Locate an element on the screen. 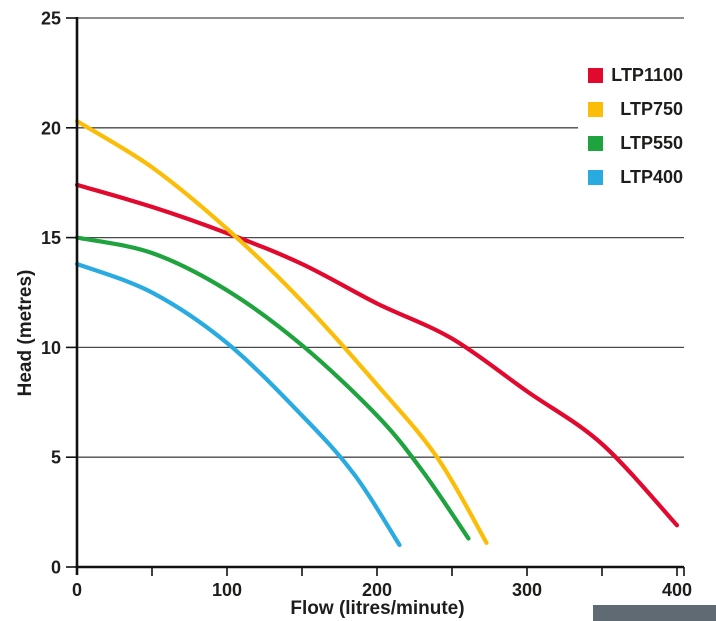 This screenshot has height=621, width=716. y-tick-label: 0 is located at coordinates (56, 568).